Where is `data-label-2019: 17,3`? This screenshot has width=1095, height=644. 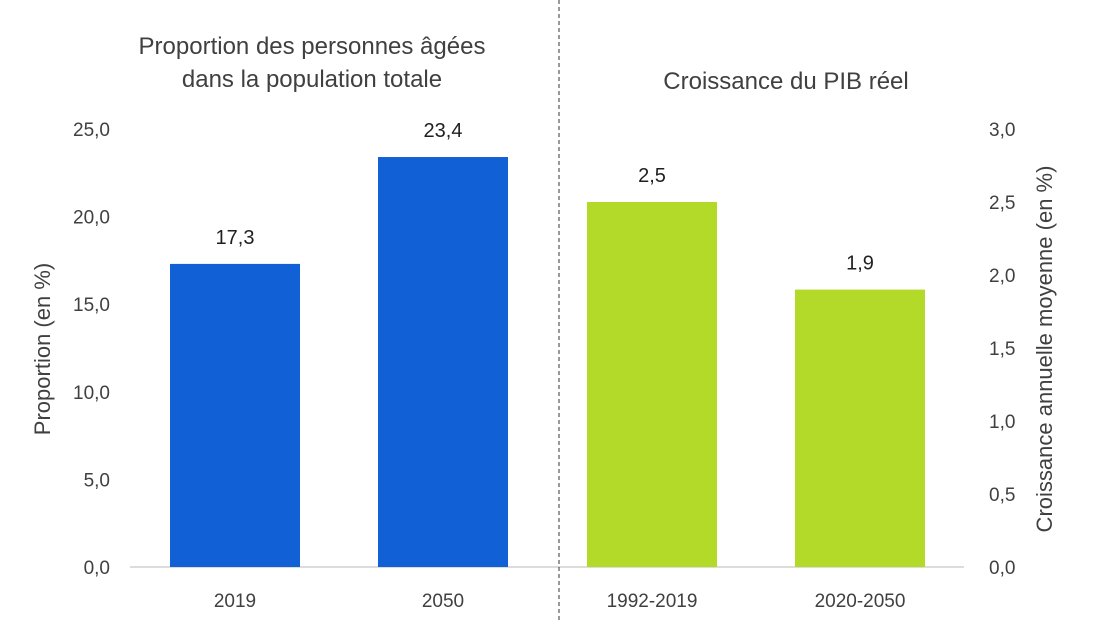 data-label-2019: 17,3 is located at coordinates (235, 238).